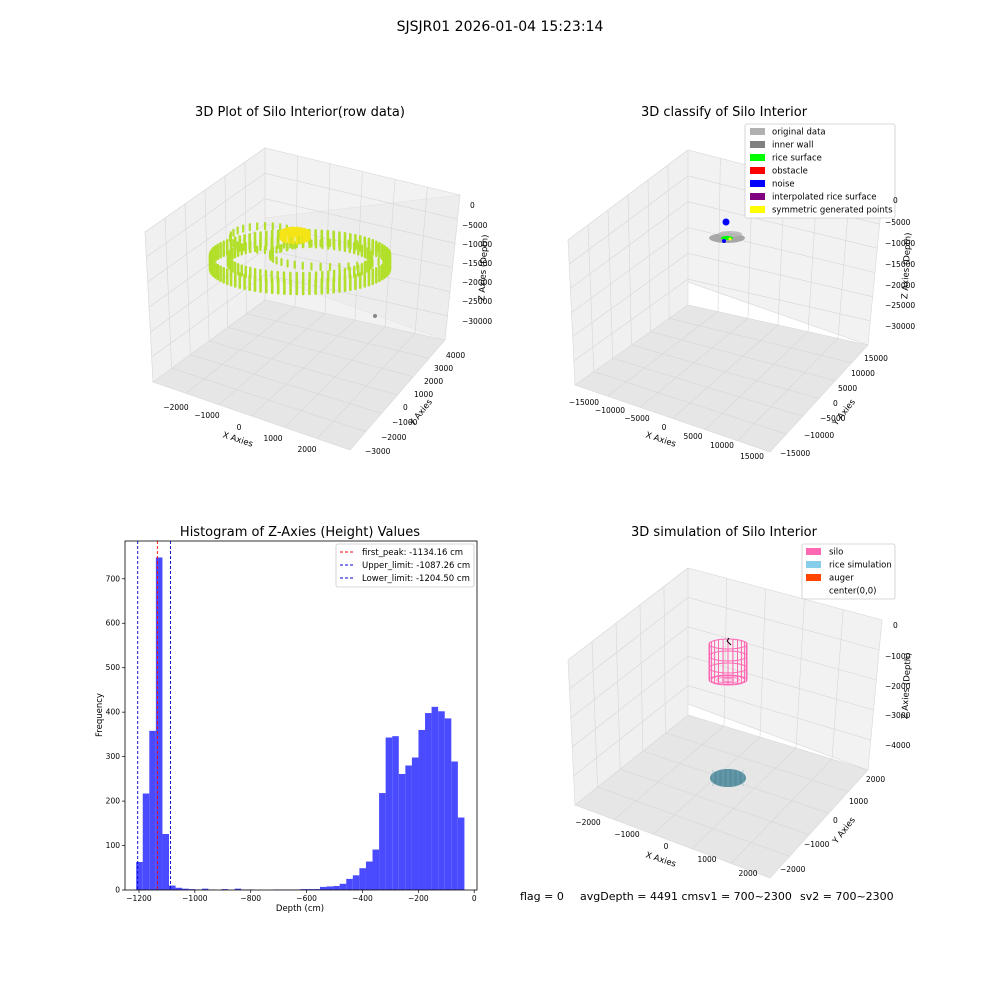  What do you see at coordinates (832, 824) in the screenshot?
I see `simulation-y-ticks: −2000 −1000 0 1000 2000` at bounding box center [832, 824].